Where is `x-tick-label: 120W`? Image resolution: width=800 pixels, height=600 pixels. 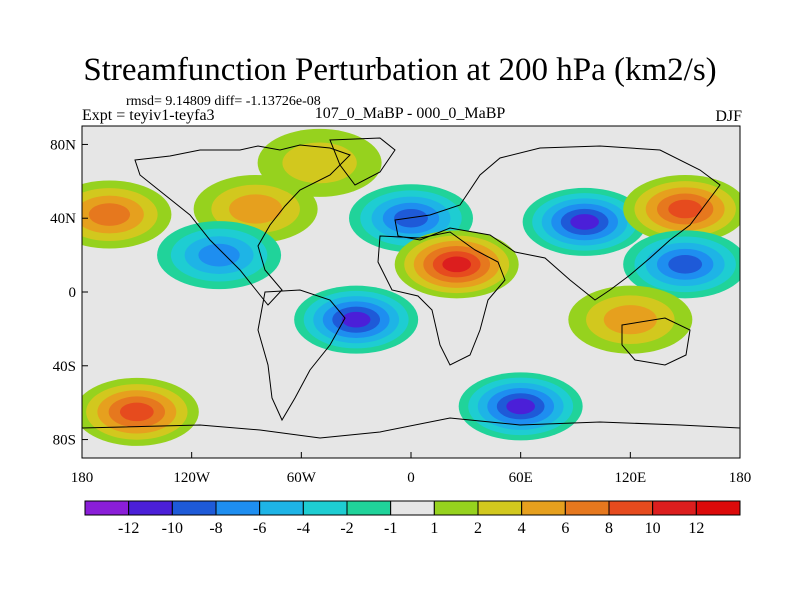
x-tick-label: 120W is located at coordinates (192, 478).